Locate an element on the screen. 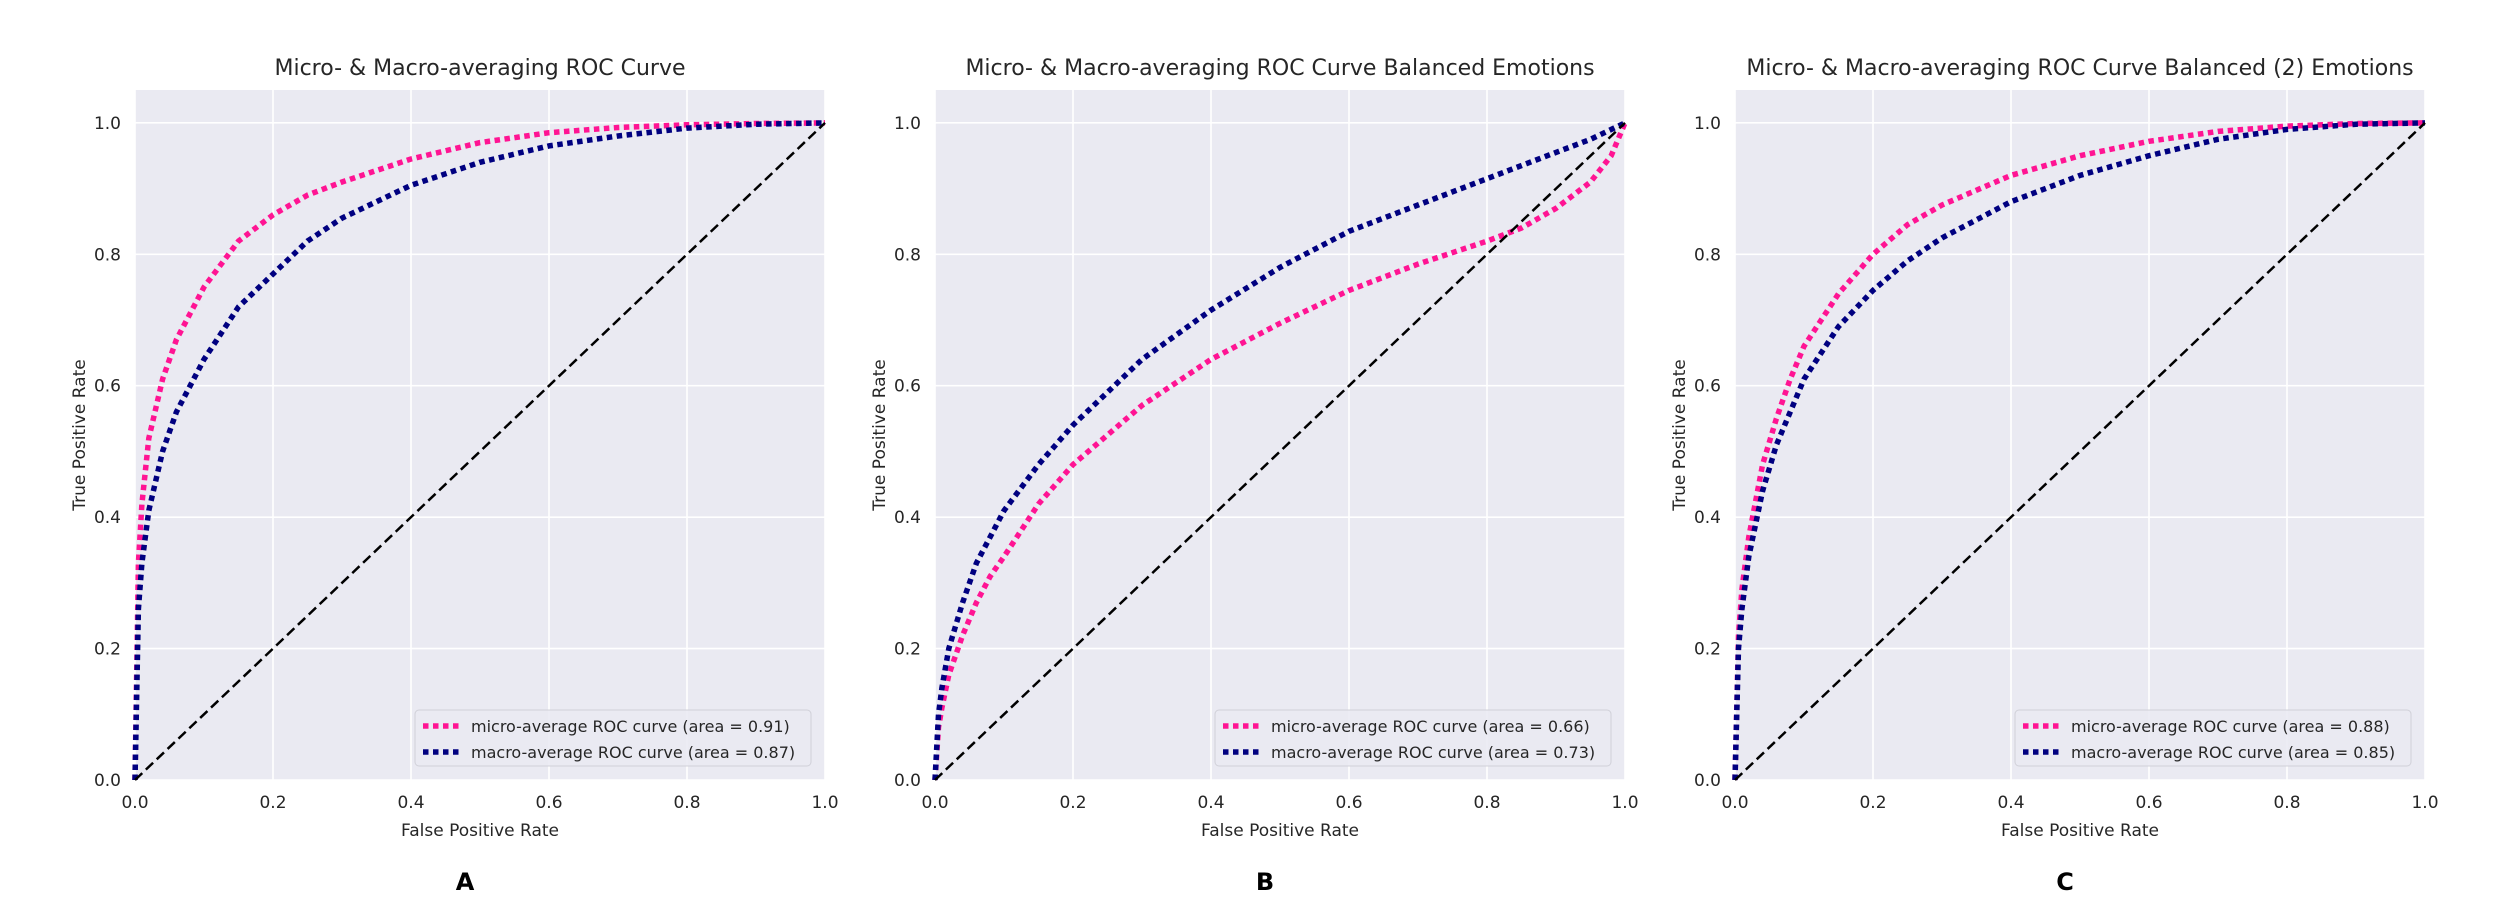 The height and width of the screenshot is (900, 2500). legend-entry: macro-average ROC curve (area = 0.87) is located at coordinates (633, 752).